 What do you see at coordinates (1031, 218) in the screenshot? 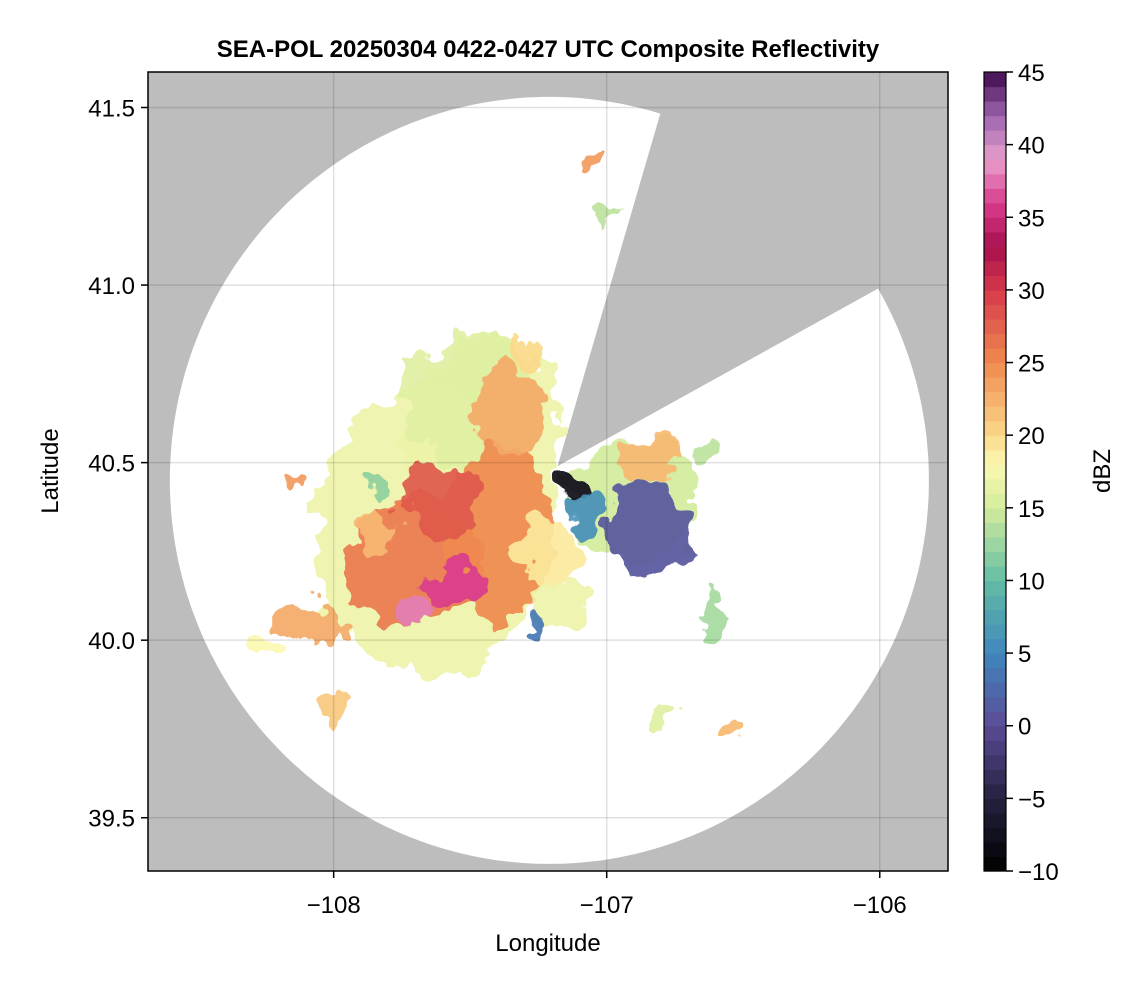
I see `colorbar-tick-label: 35` at bounding box center [1031, 218].